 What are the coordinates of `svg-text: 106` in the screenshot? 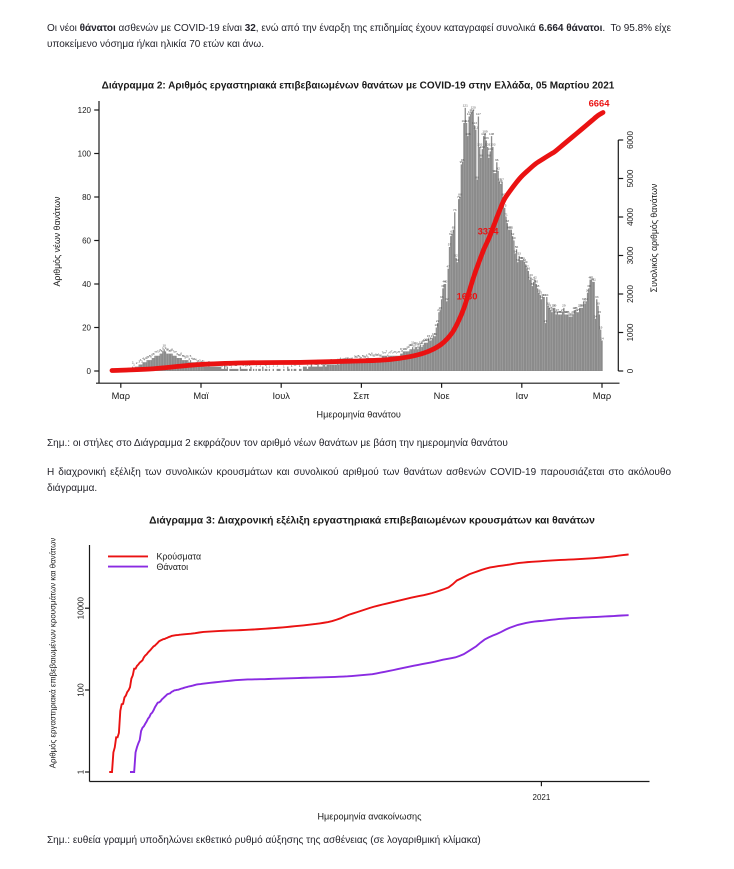 It's located at (486, 138).